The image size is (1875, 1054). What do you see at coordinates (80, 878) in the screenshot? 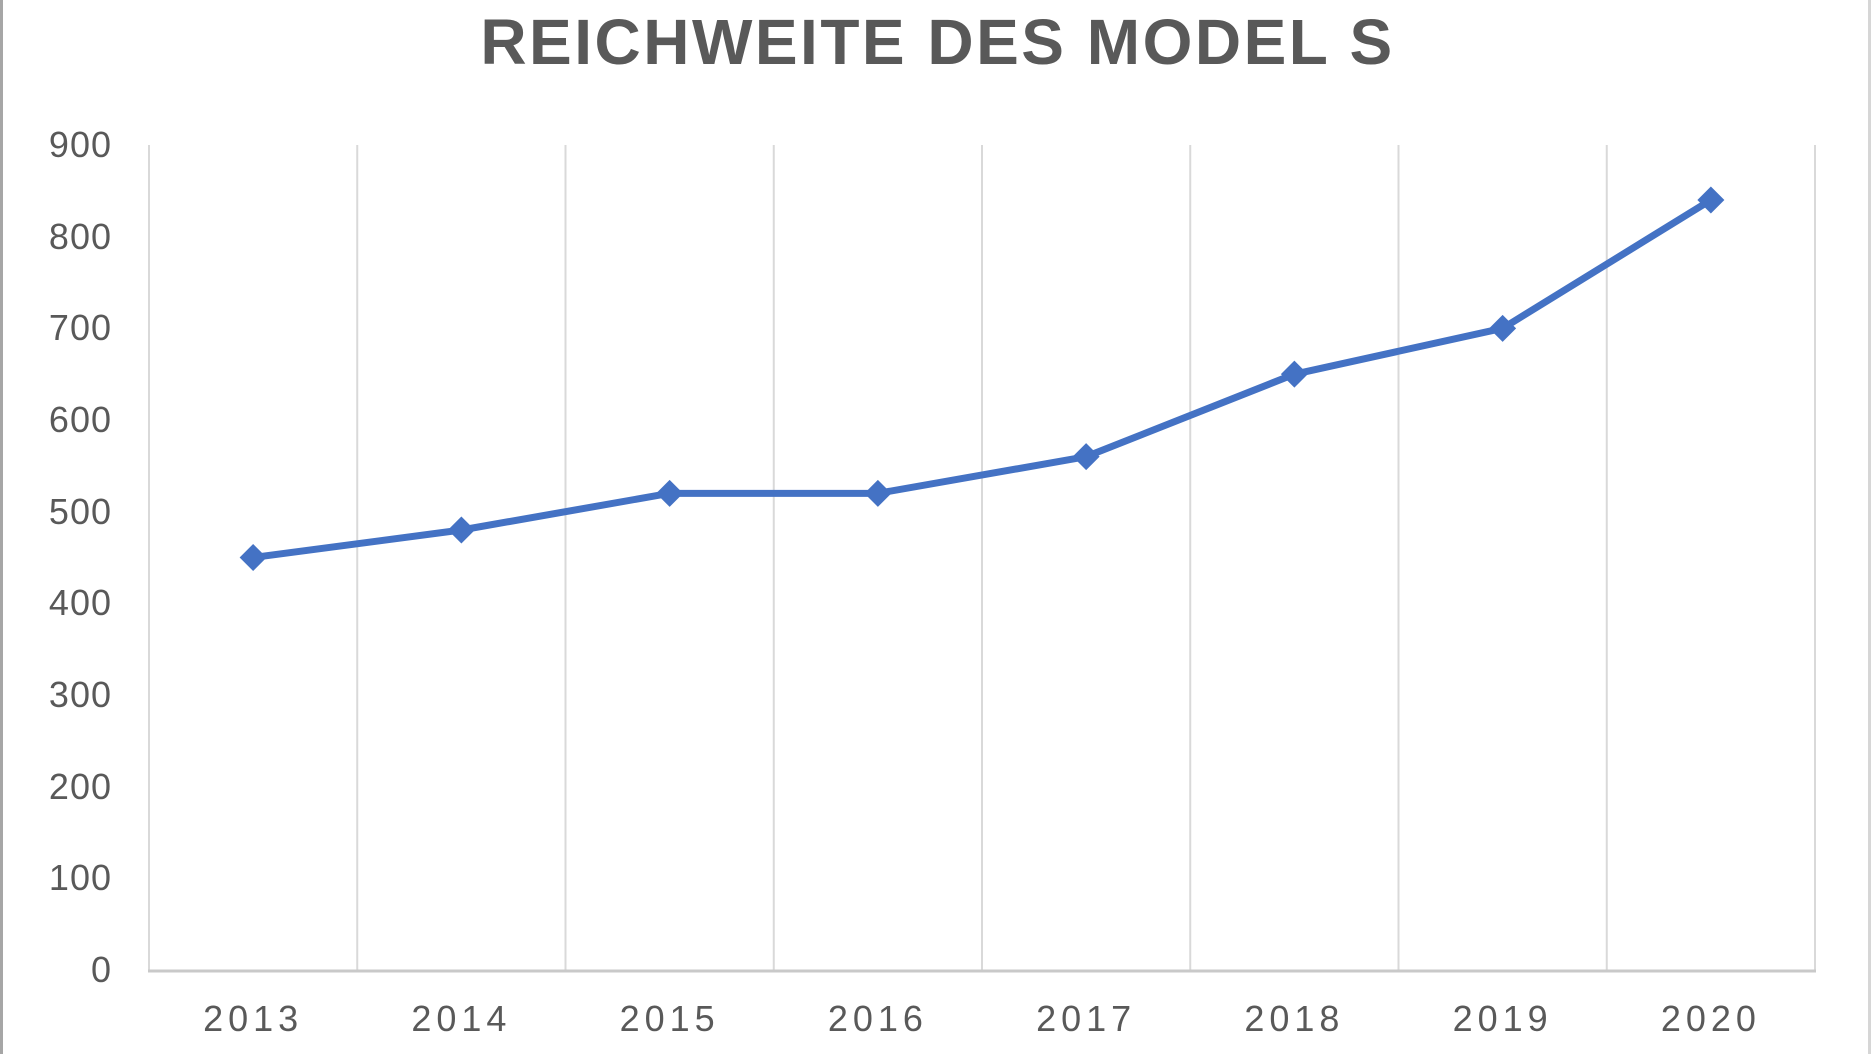
I see `y-tick-label: 100` at bounding box center [80, 878].